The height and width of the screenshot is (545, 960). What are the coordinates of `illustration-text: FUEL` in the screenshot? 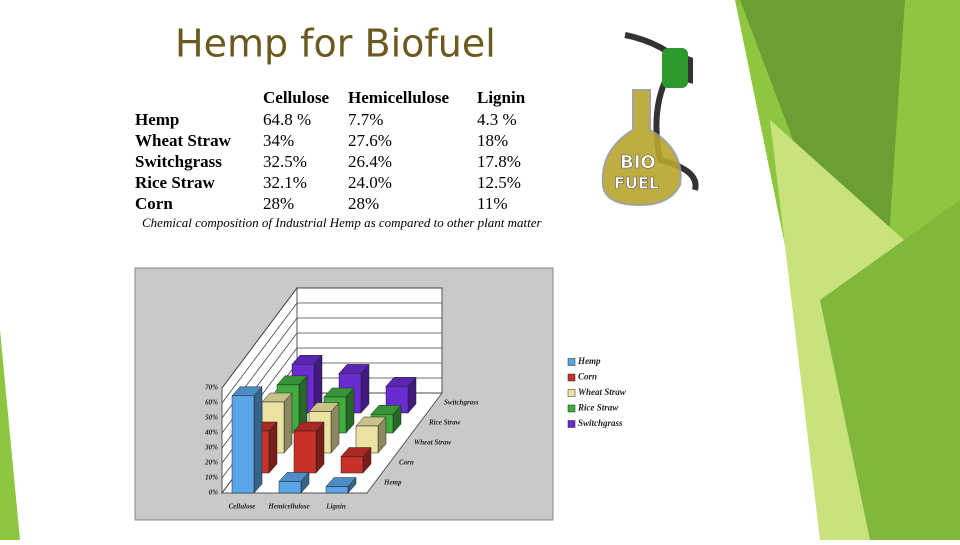 It's located at (636, 183).